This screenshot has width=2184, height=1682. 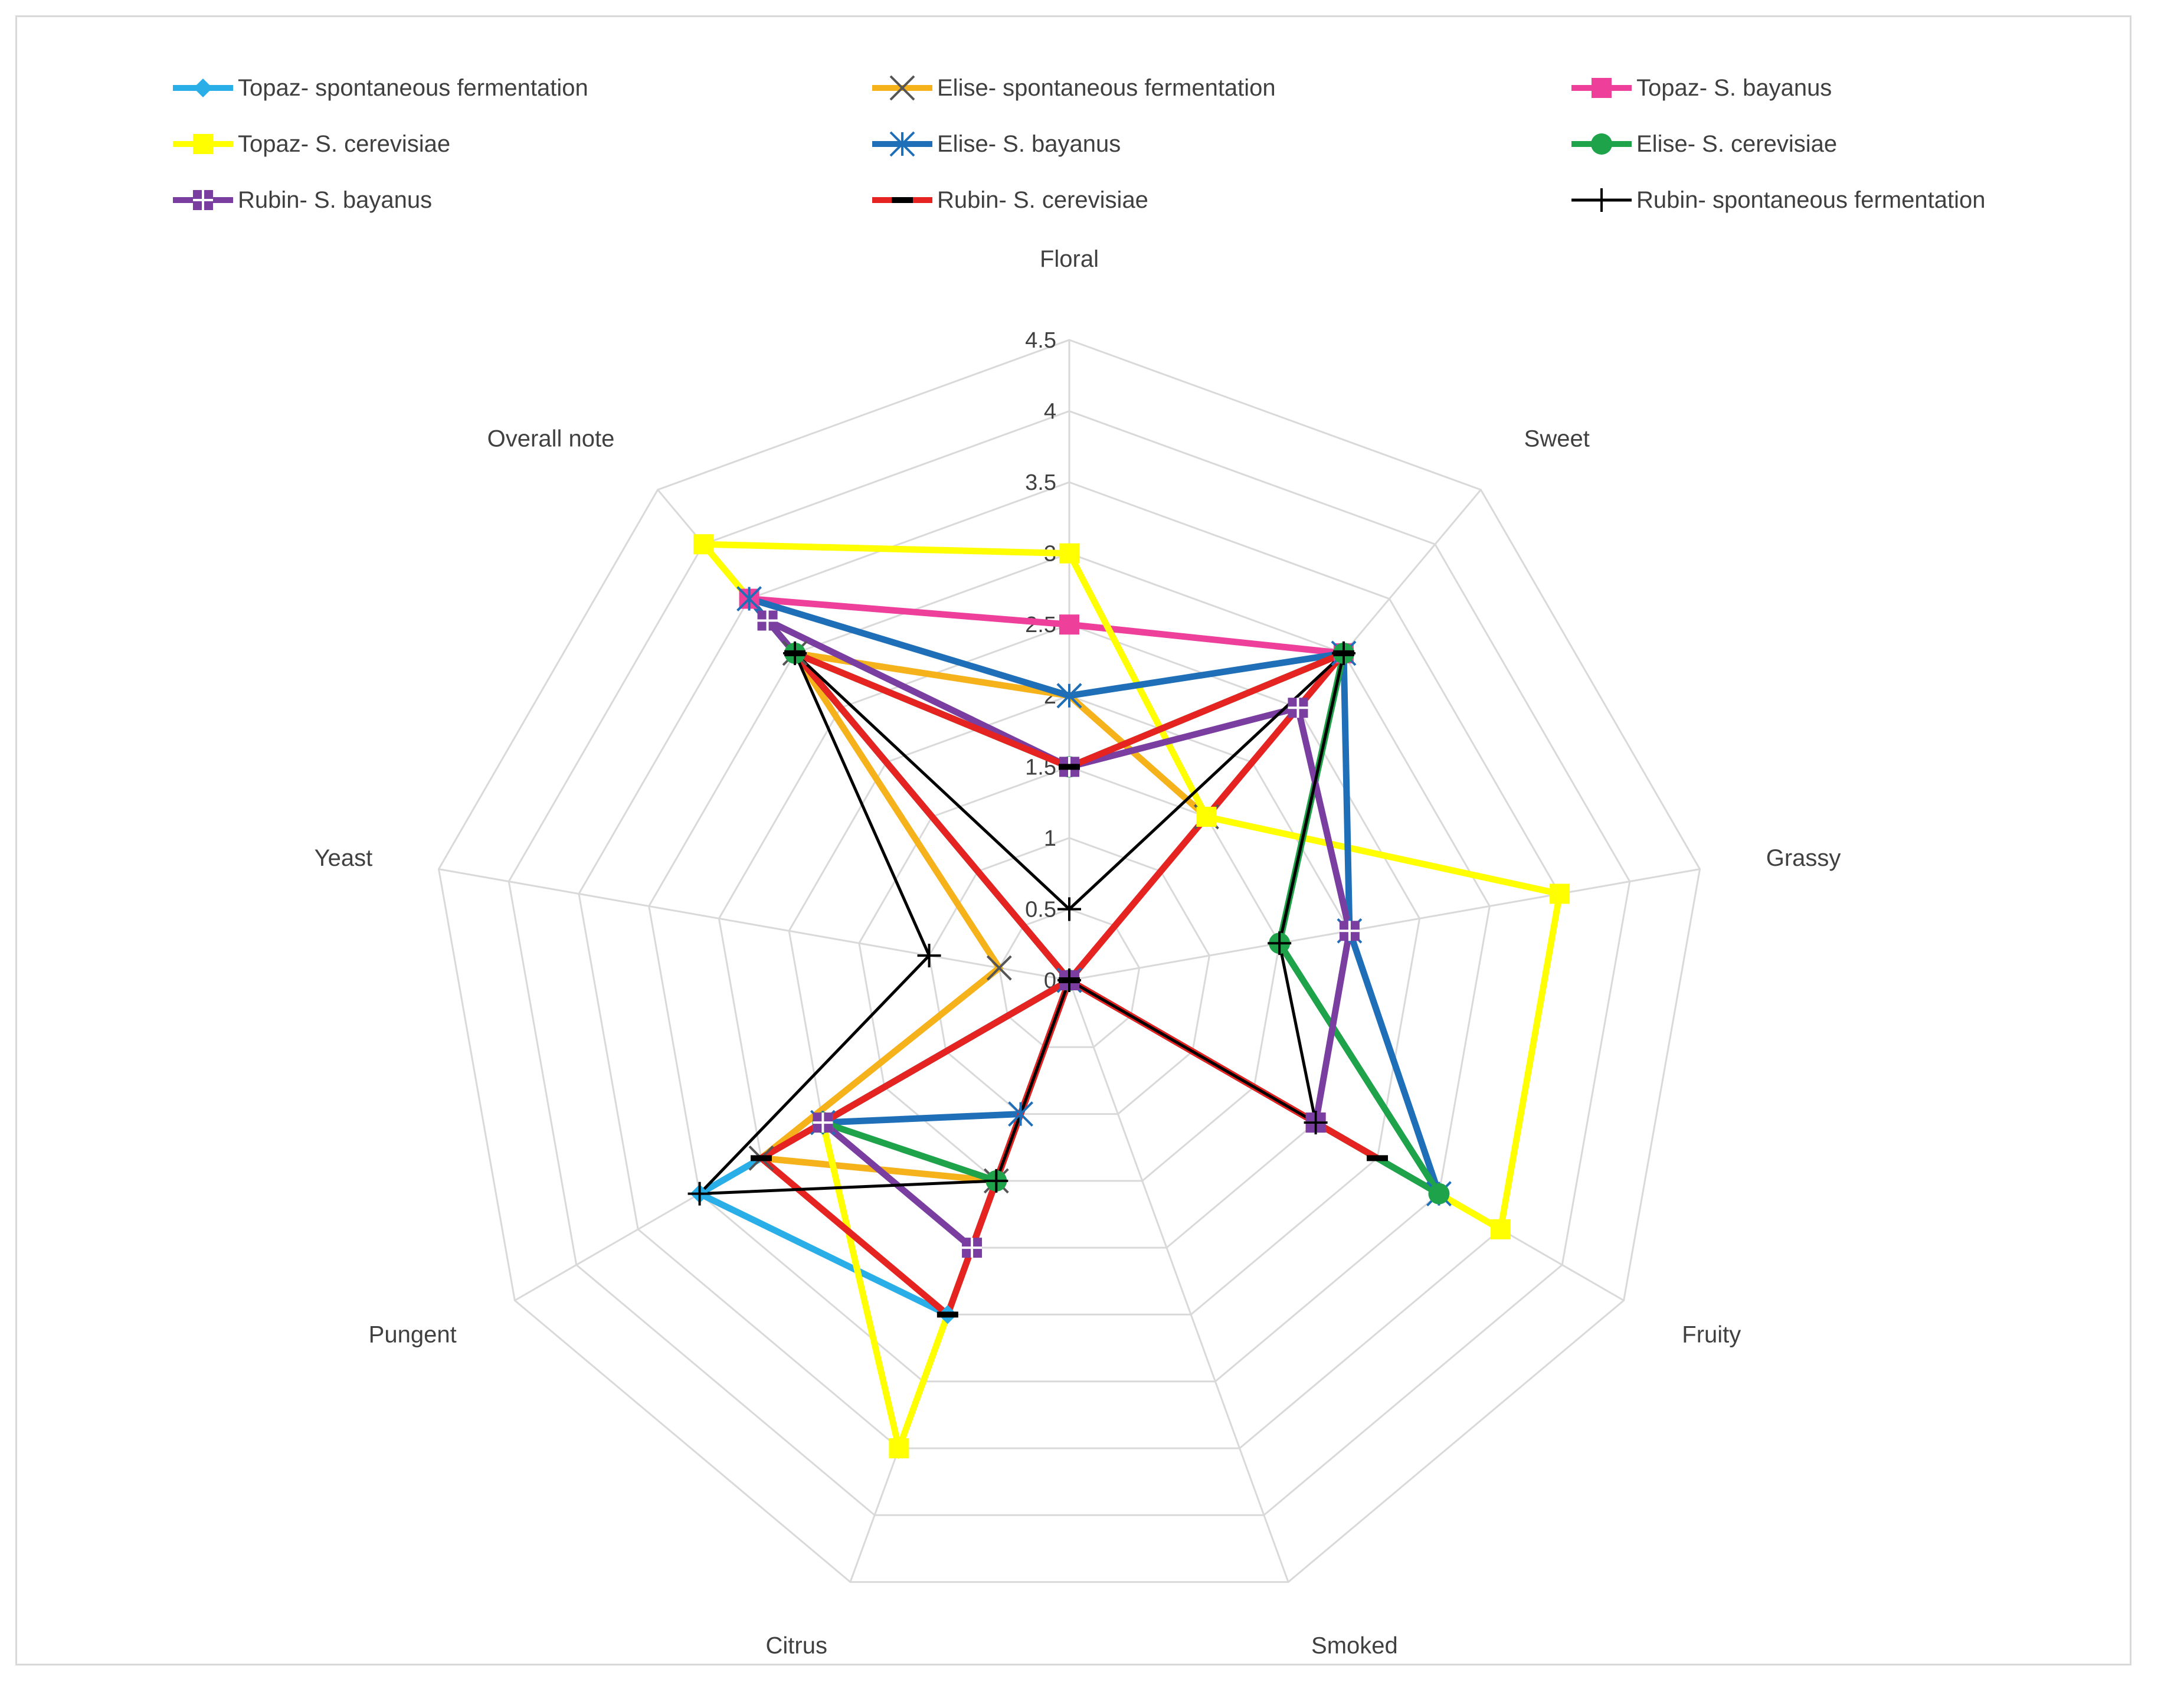 What do you see at coordinates (551, 439) in the screenshot?
I see `axis-label-overall-note: Overall note` at bounding box center [551, 439].